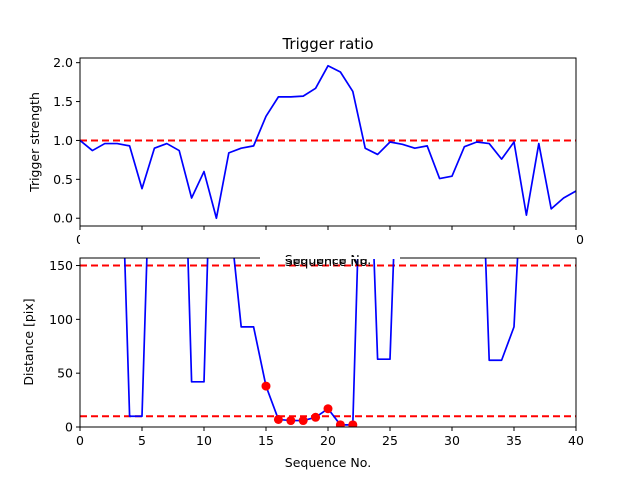 The width and height of the screenshot is (640, 480). I want to click on y-axis-label: Distance [pix], so click(28, 341).